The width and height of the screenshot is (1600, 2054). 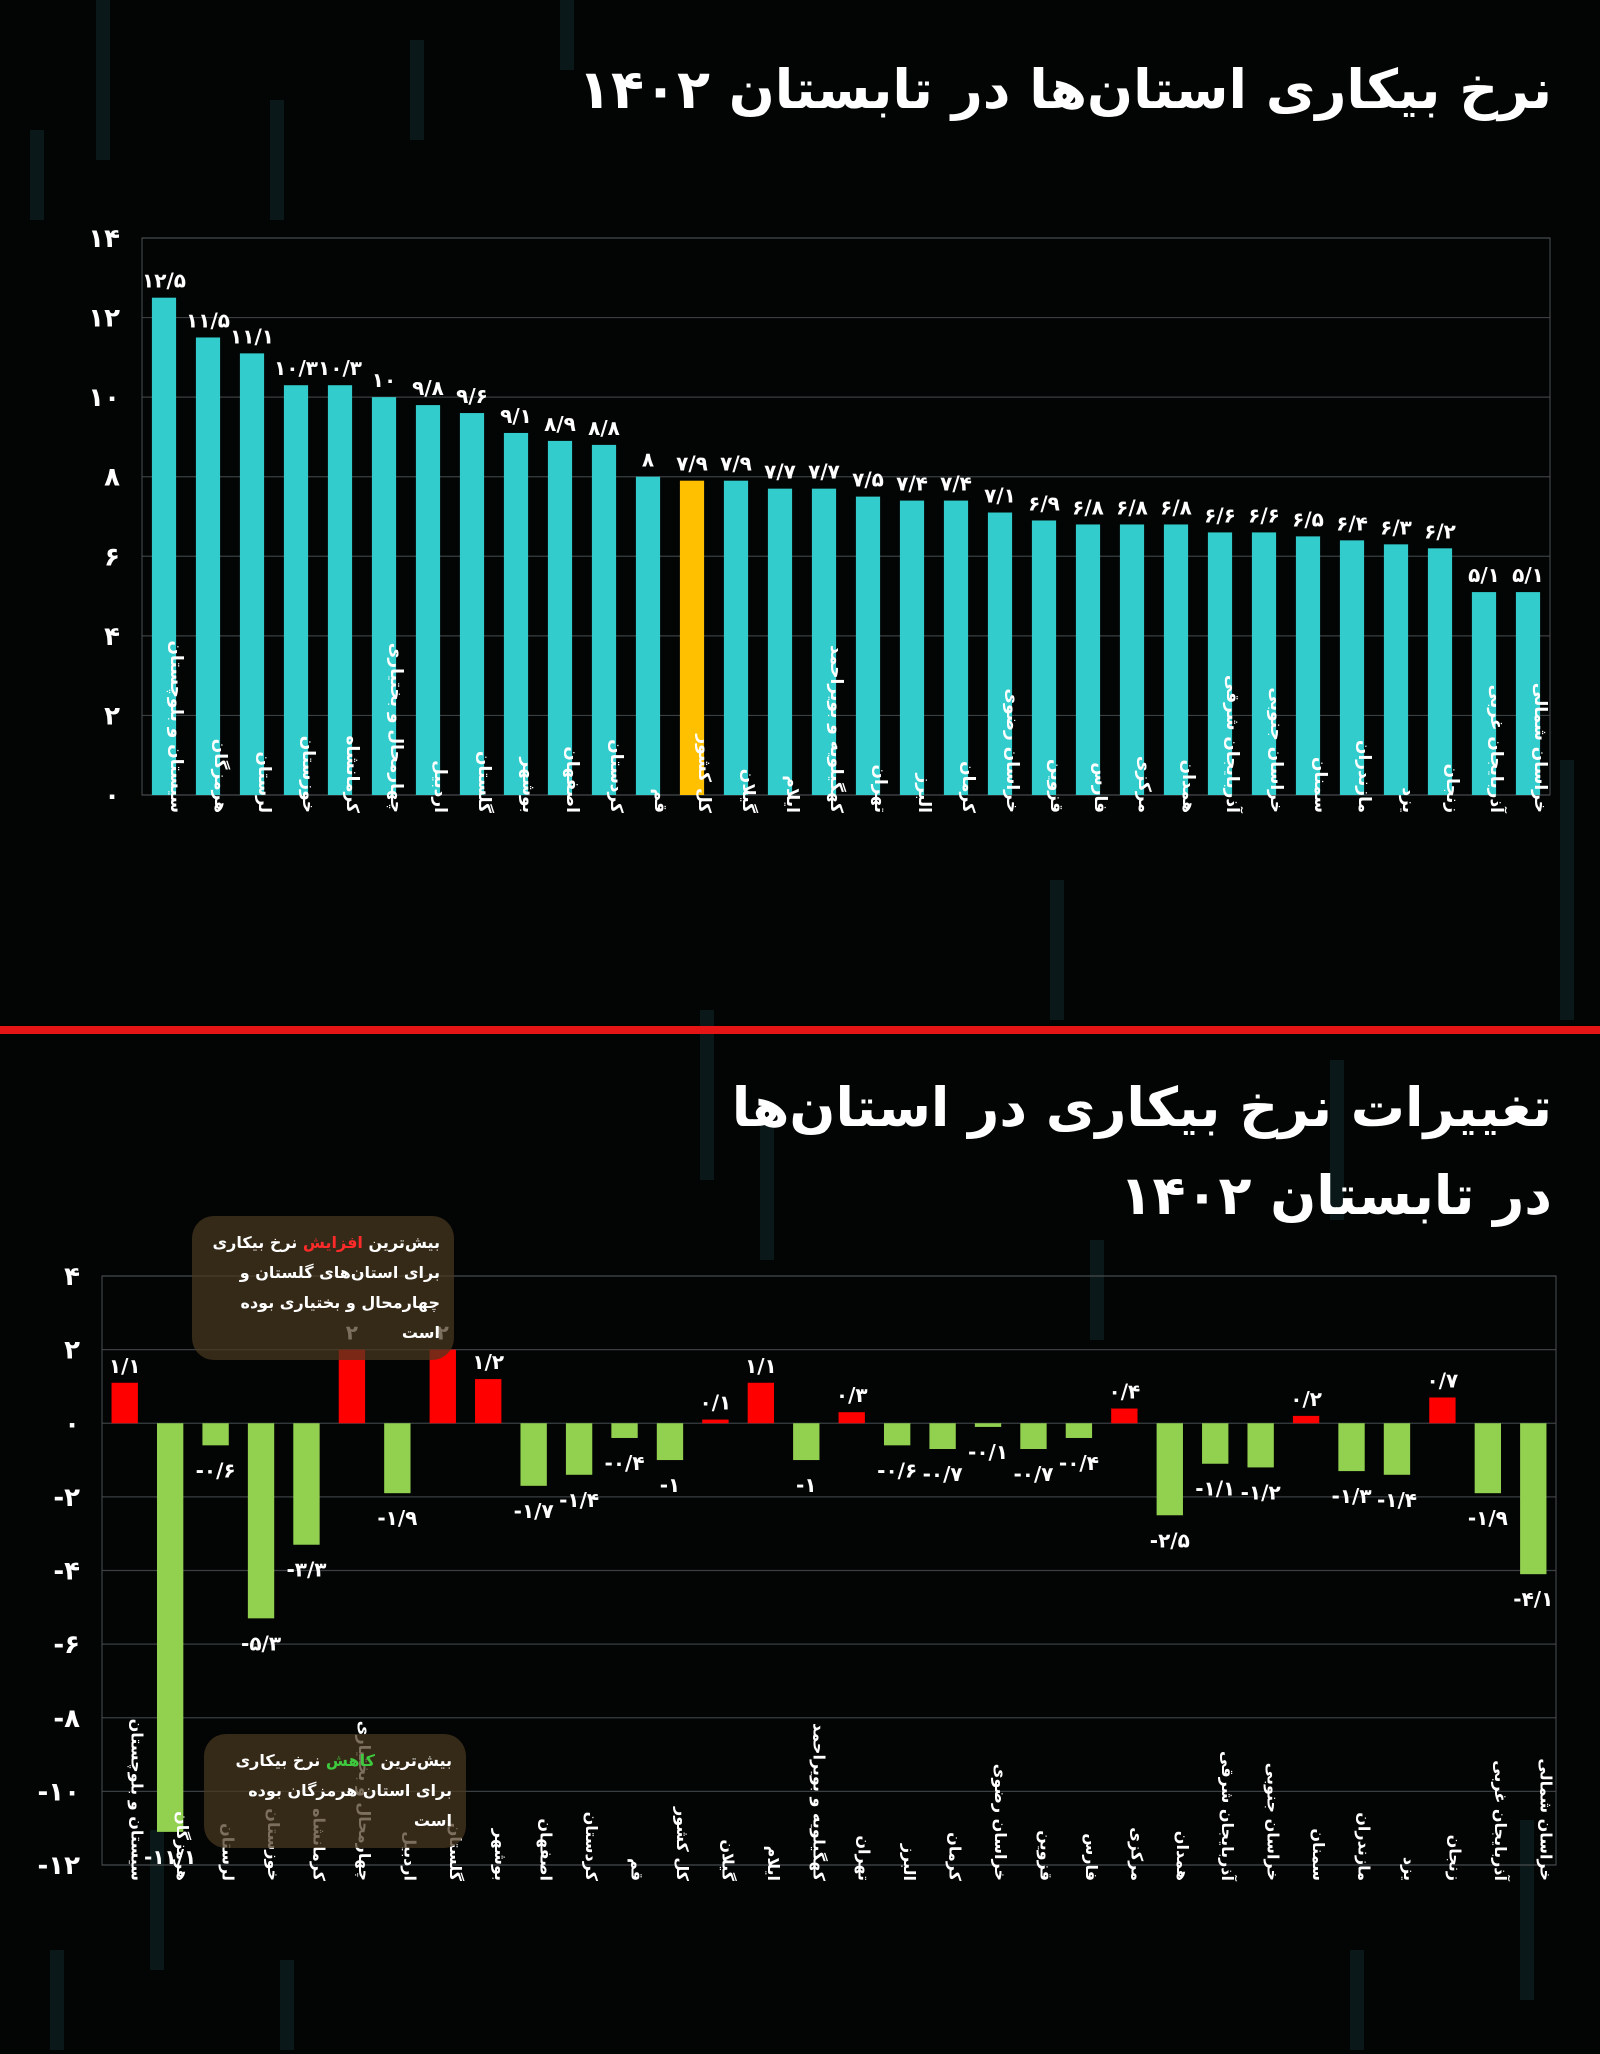 What do you see at coordinates (66, 1498) in the screenshot?
I see `y-tick-label: -۲` at bounding box center [66, 1498].